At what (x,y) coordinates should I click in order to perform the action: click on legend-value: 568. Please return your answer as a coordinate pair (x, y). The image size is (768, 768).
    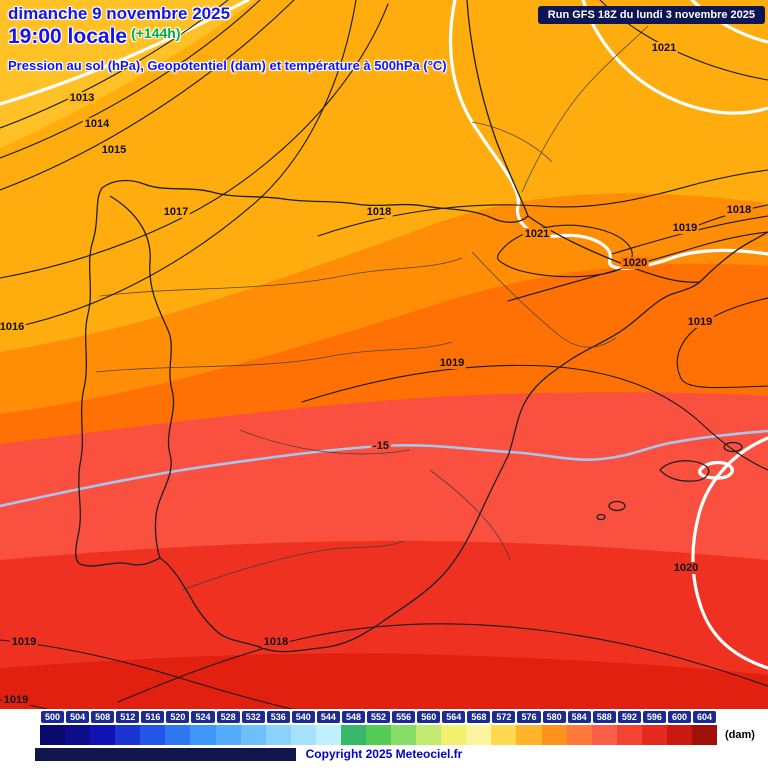
    Looking at the image, I should click on (479, 717).